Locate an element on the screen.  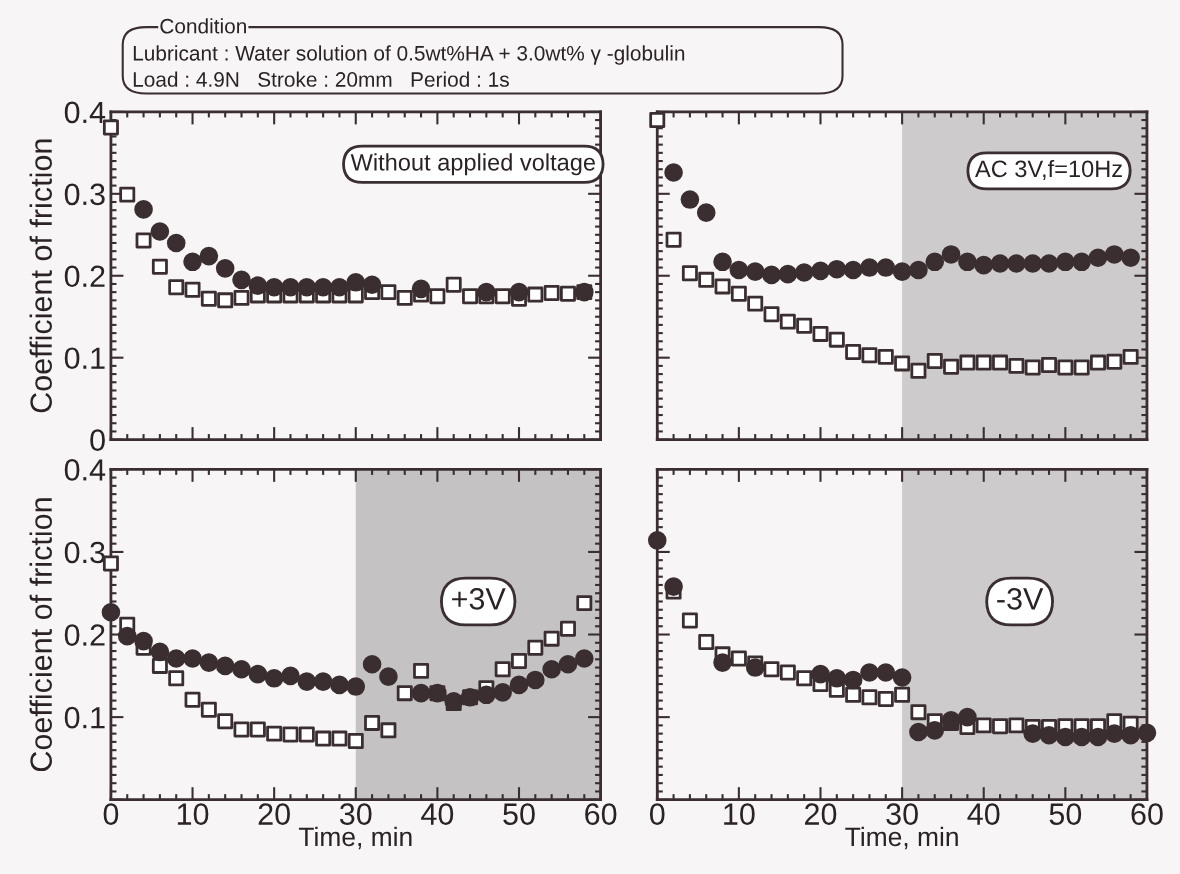
text: Lubricant : Water solution of 0.5wt%HA + 3.0wt% γ -globulin is located at coordinates (409, 55).